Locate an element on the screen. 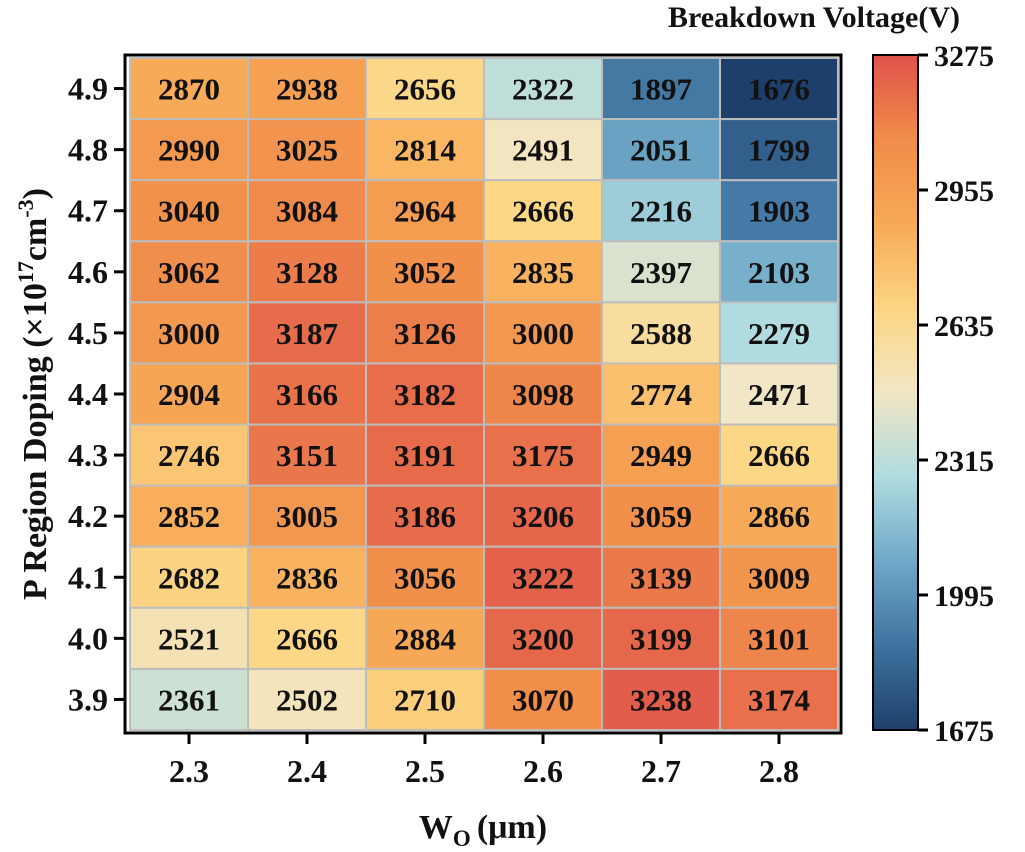  cell-value-label: 3009 is located at coordinates (779, 577).